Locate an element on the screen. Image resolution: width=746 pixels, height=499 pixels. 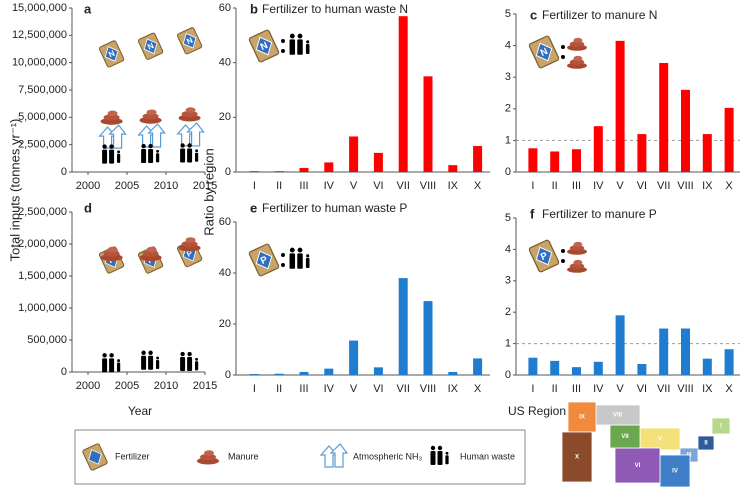
ratio-icon: P is located at coordinates (279, 260).